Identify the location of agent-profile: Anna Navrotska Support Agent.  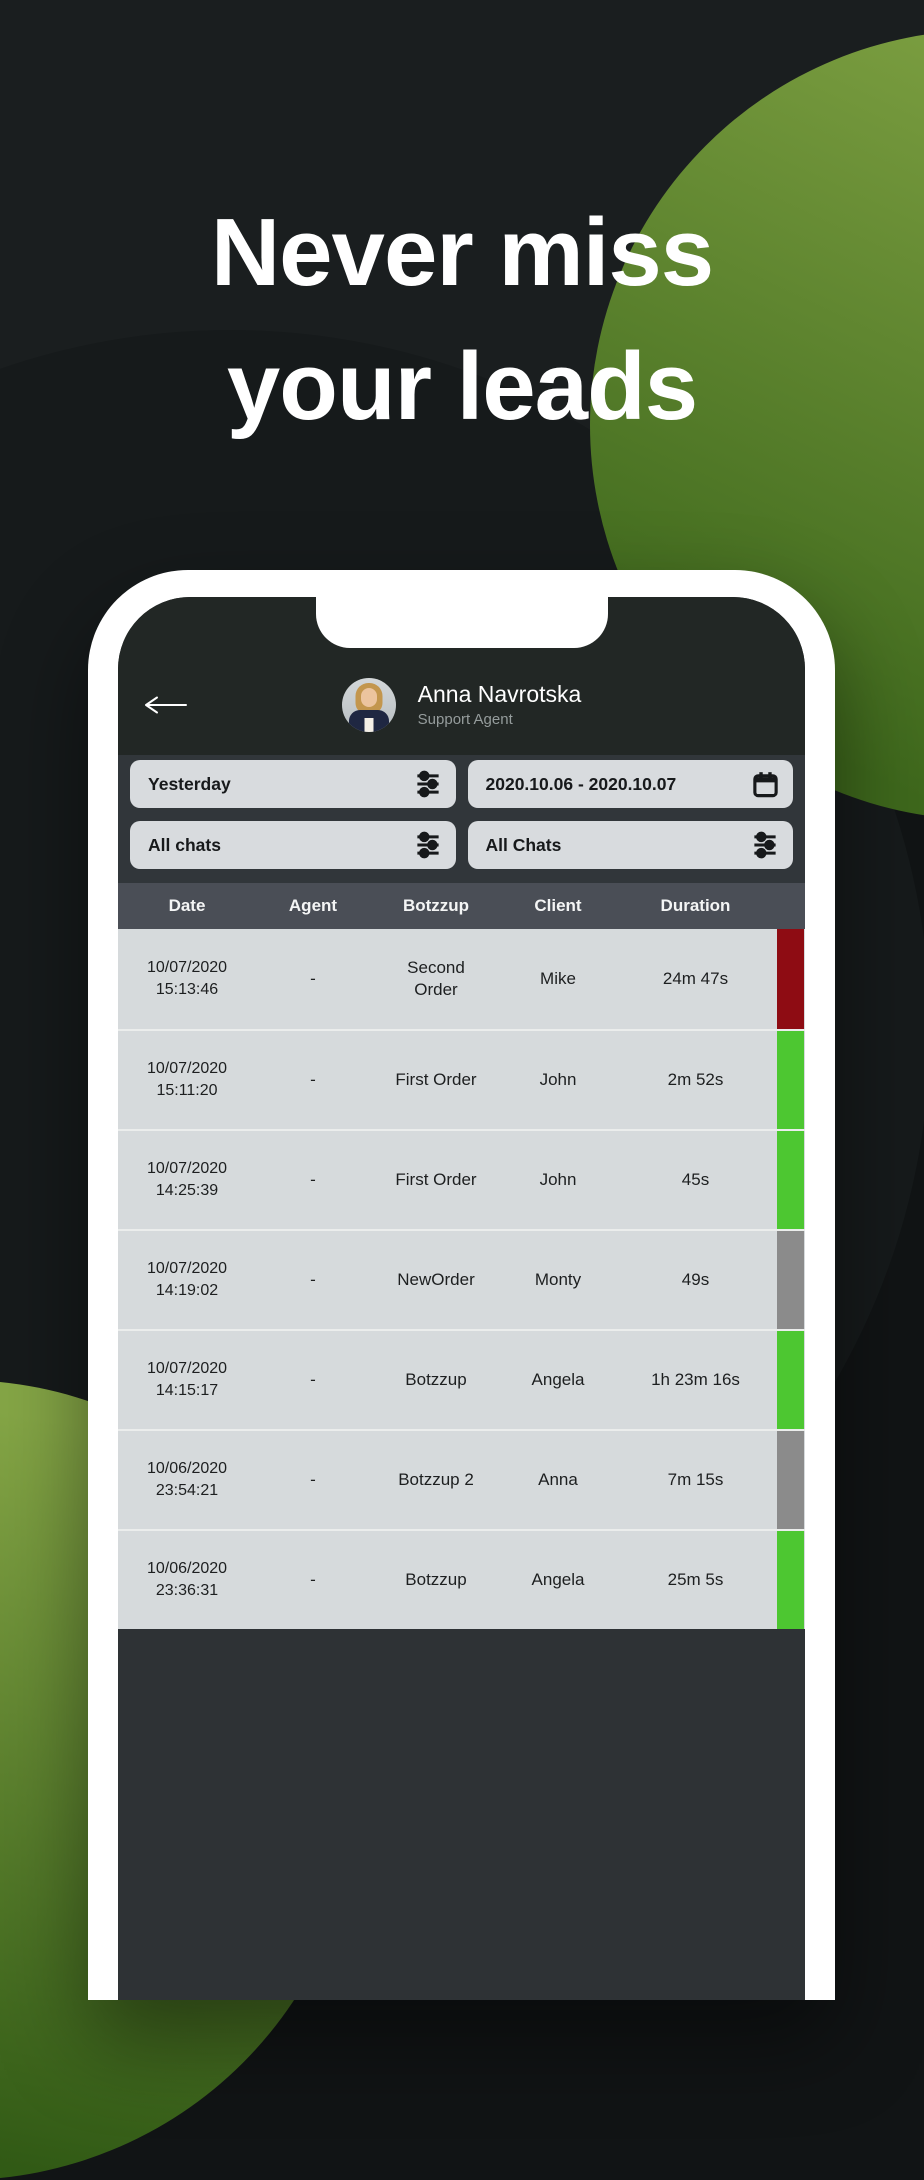
(461, 705).